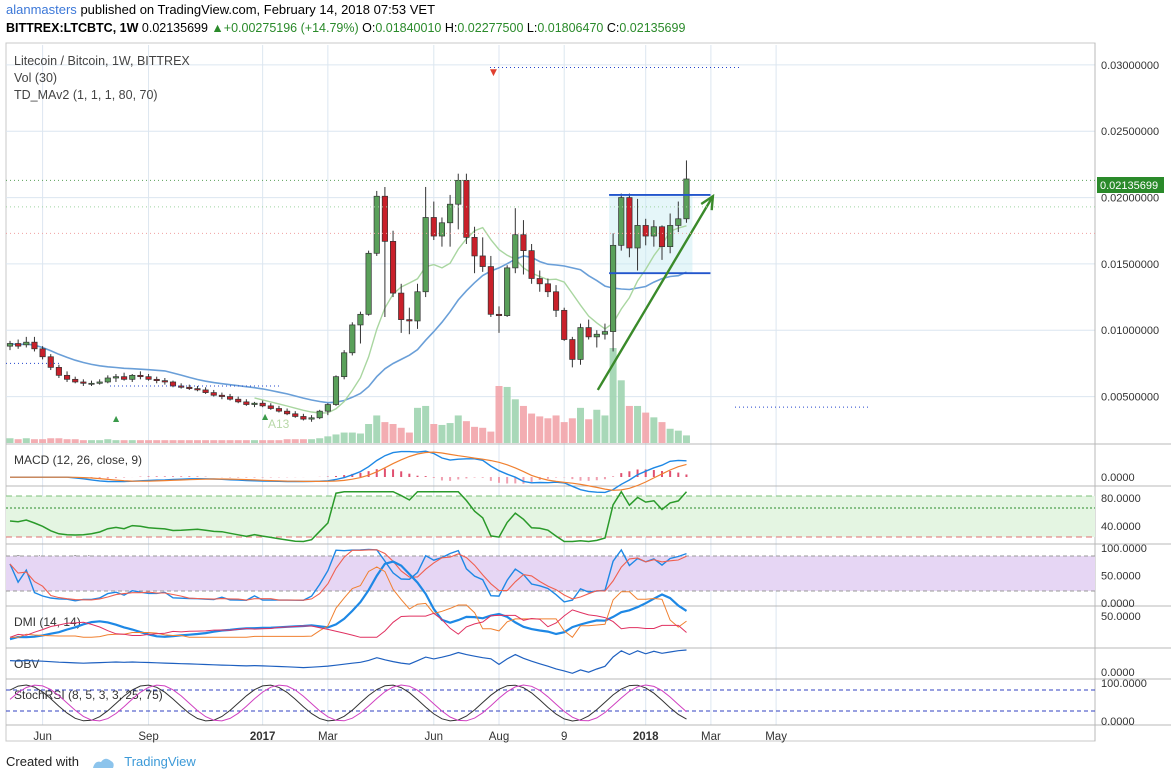 The height and width of the screenshot is (780, 1171). I want to click on author-link: alanmasters, so click(41, 9).